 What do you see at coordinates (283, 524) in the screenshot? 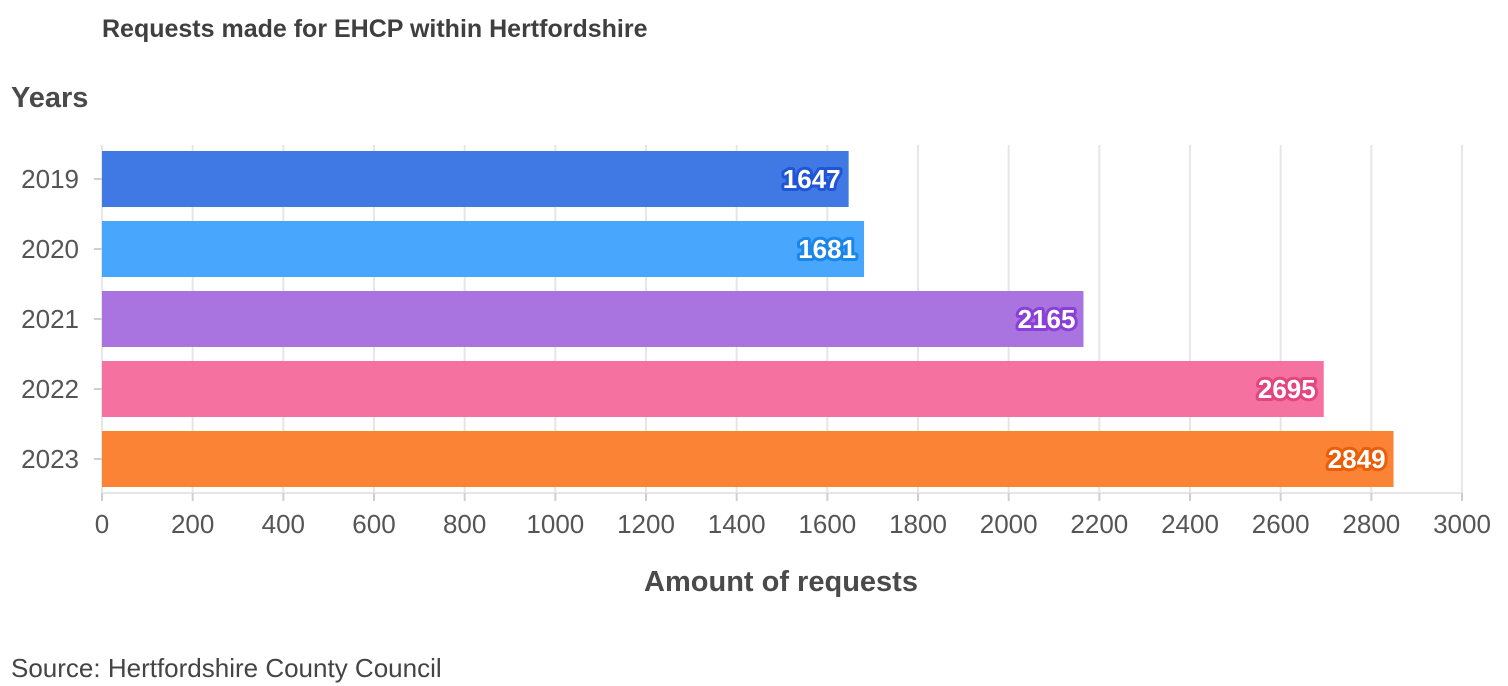
I see `x-tick-label: 400` at bounding box center [283, 524].